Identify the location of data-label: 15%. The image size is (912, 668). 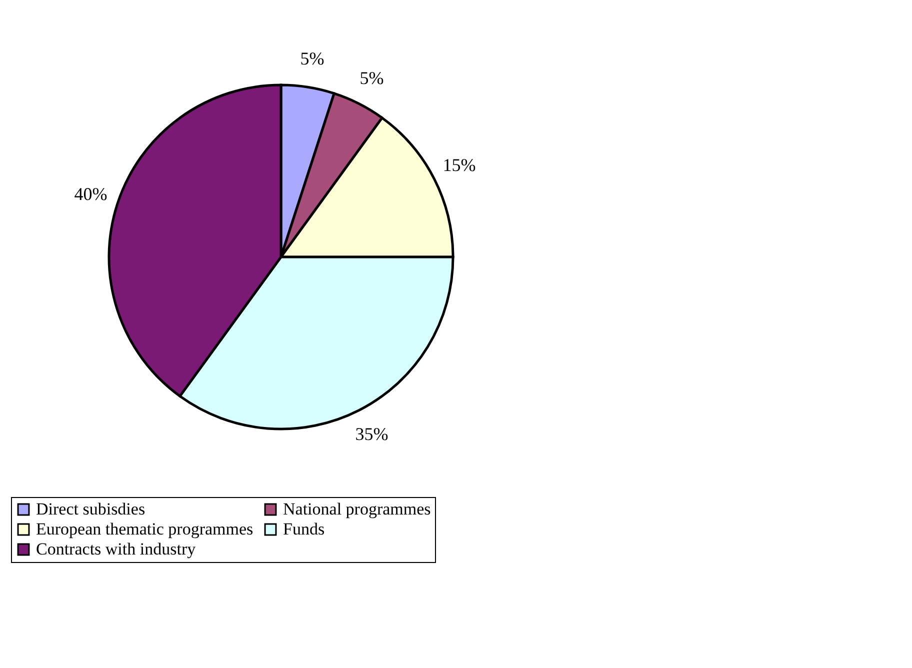
(459, 165).